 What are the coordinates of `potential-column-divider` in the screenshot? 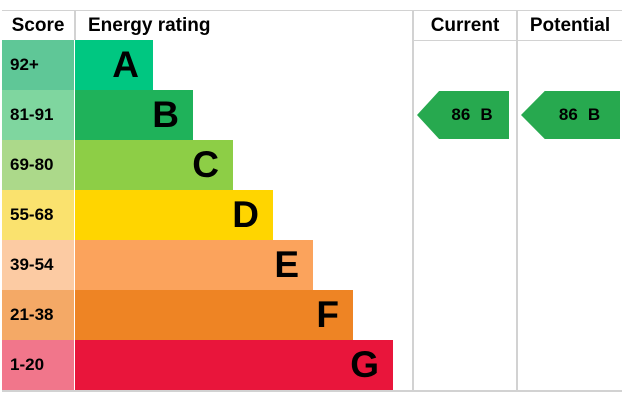 It's located at (517, 201).